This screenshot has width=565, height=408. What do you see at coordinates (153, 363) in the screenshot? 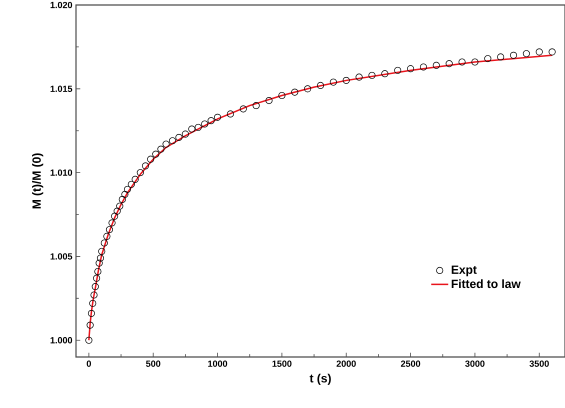
I see `x-tick-label: 500` at bounding box center [153, 363].